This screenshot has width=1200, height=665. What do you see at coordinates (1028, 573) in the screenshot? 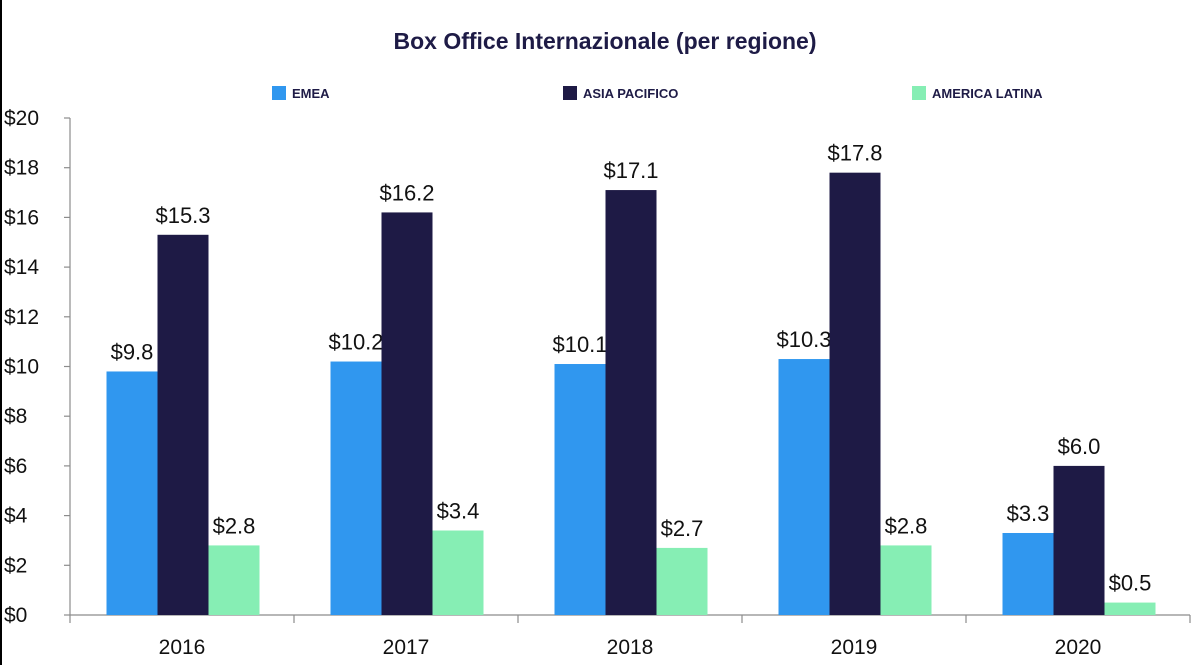
I see `bar-emea-2020` at bounding box center [1028, 573].